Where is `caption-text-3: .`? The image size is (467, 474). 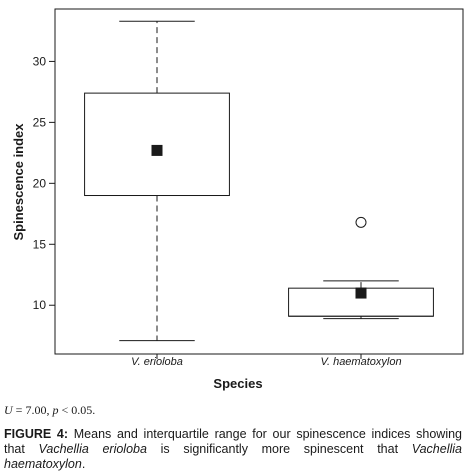 caption-text-3: . is located at coordinates (83, 464).